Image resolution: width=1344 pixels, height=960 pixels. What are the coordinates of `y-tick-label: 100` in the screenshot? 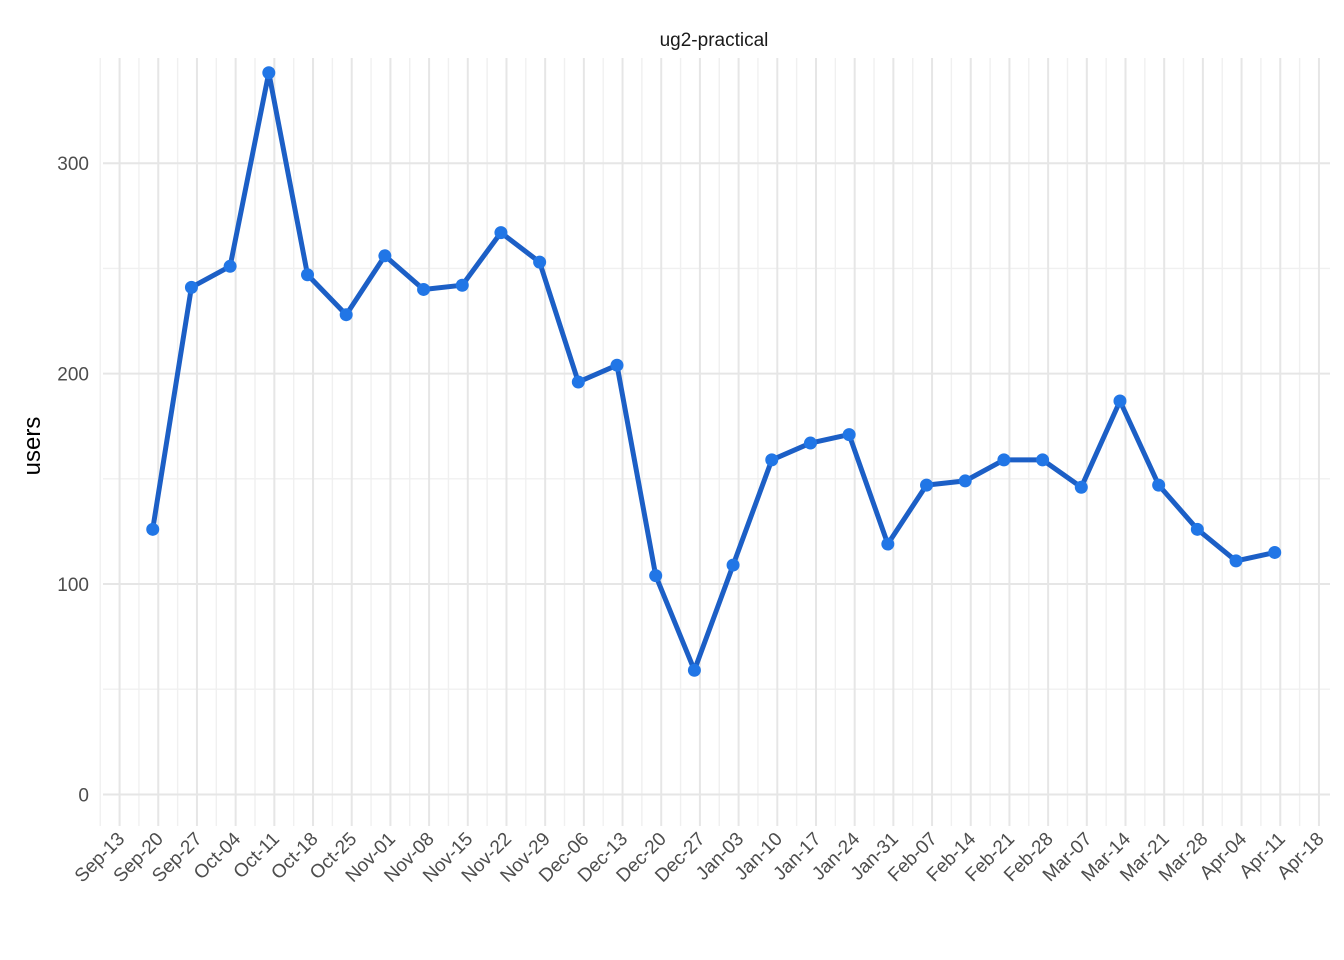 It's located at (73, 585).